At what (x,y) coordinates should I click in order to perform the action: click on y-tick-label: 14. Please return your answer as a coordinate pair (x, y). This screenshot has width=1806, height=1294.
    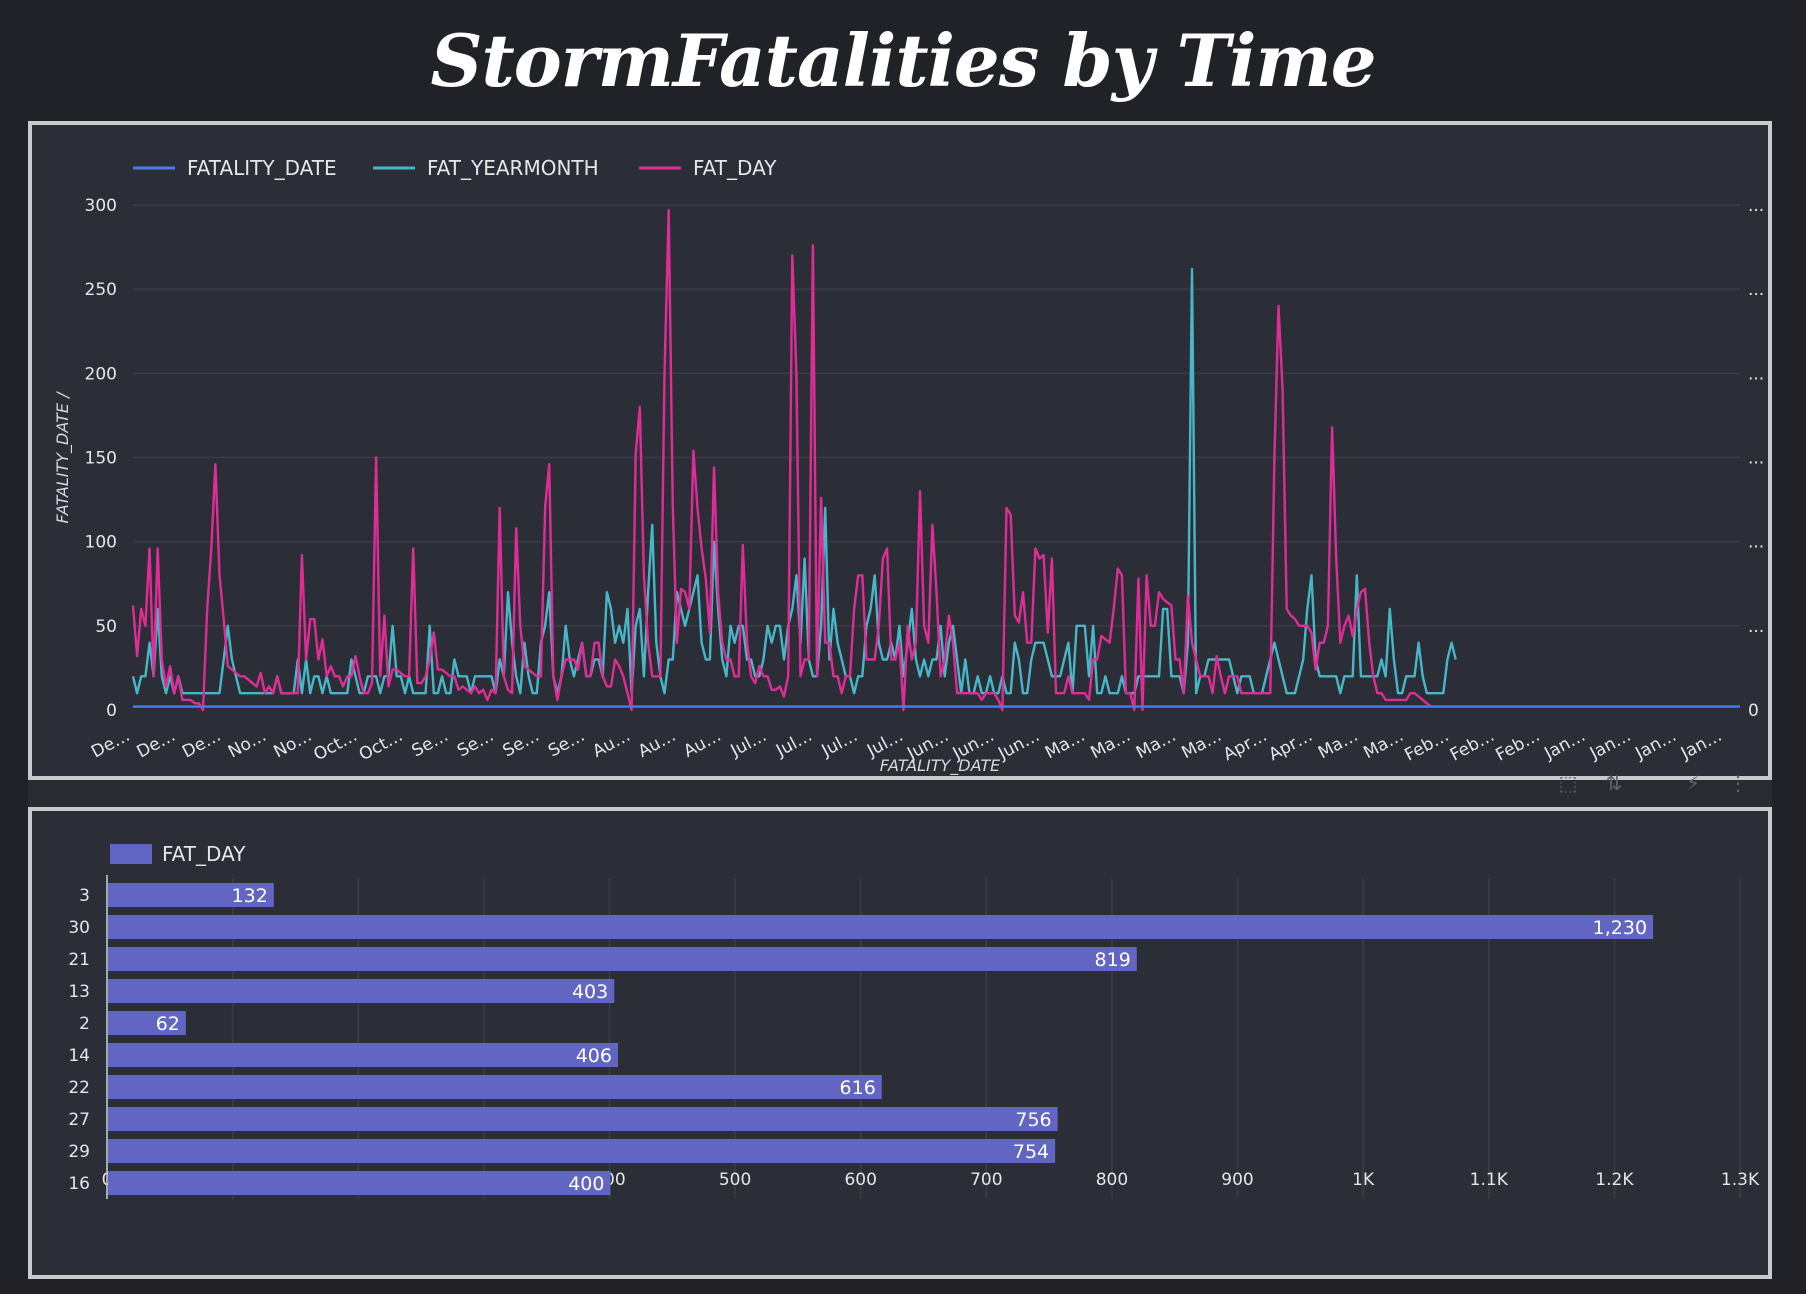
    Looking at the image, I should click on (79, 1056).